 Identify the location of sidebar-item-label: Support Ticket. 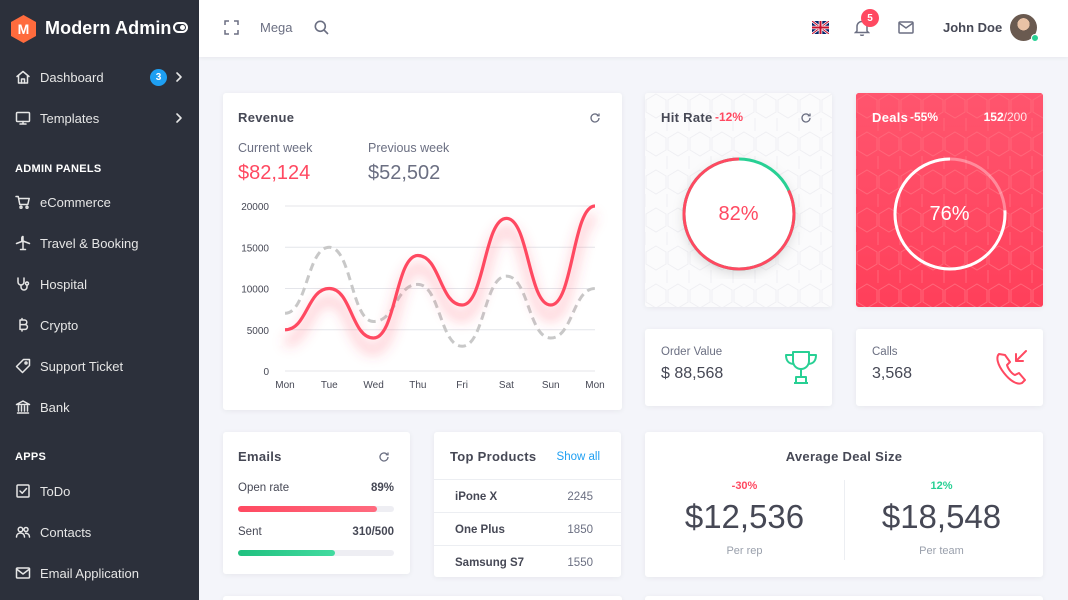
(82, 366).